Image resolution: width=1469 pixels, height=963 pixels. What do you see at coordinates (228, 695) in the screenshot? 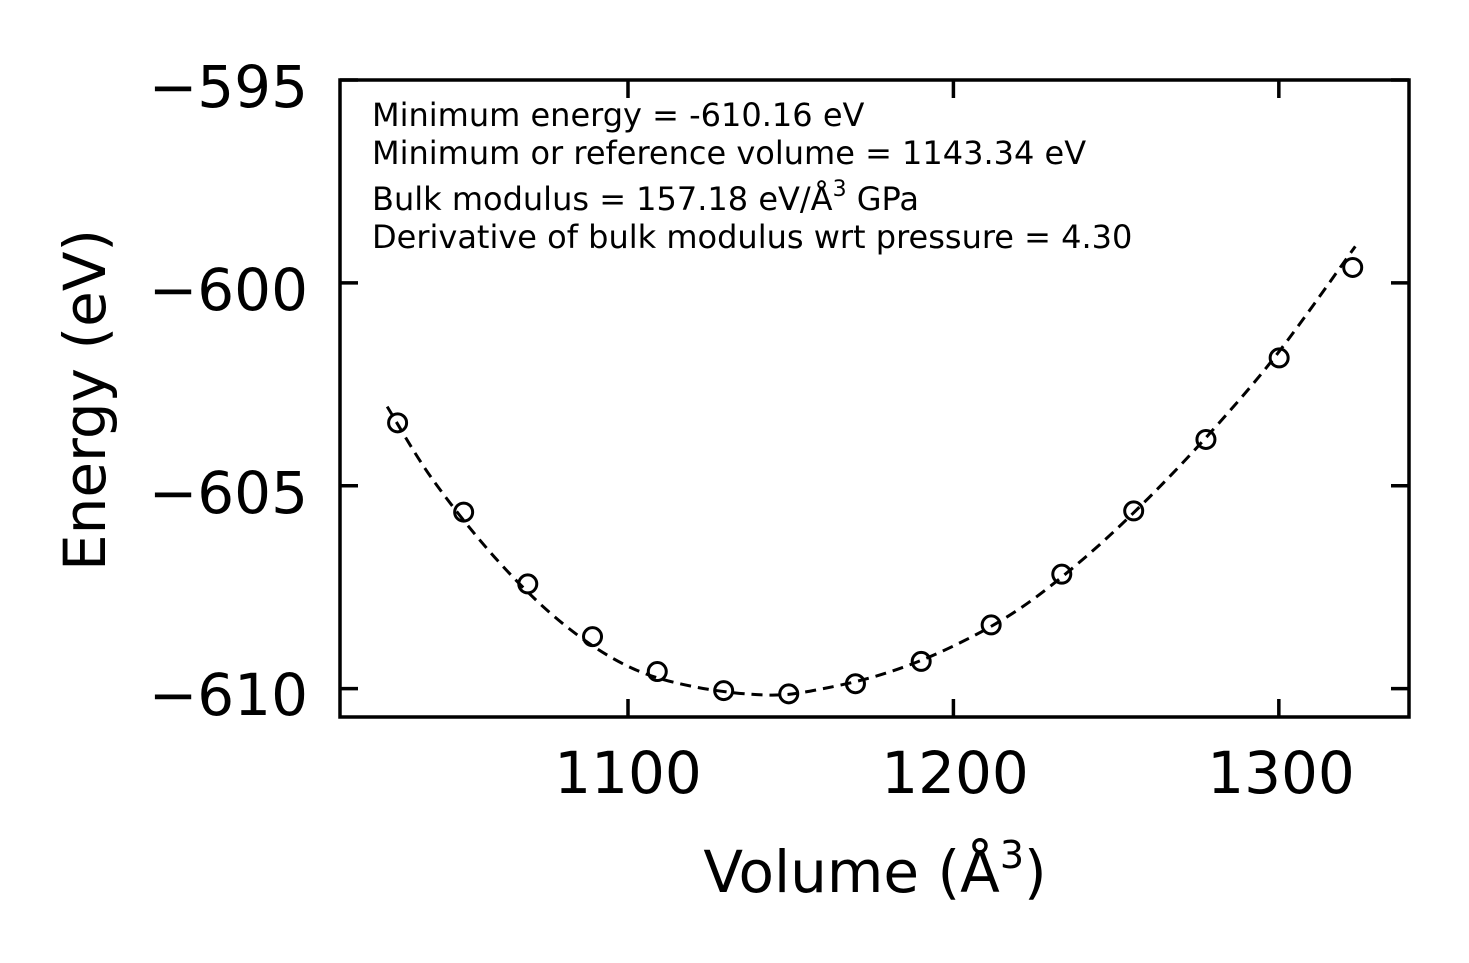
I see `y-tick-label: −610` at bounding box center [228, 695].